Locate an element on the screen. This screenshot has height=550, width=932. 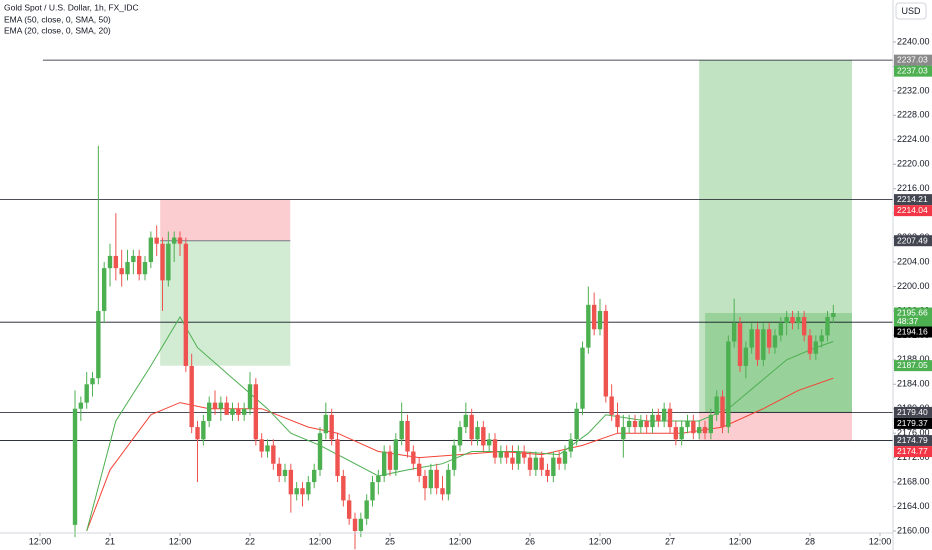
y-tick-label: 2188.00 is located at coordinates (913, 359).